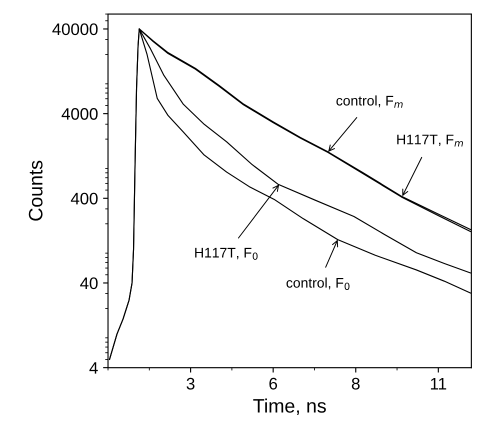 This screenshot has width=491, height=426. Describe the element at coordinates (190, 384) in the screenshot. I see `x-tick-label: 3` at that location.